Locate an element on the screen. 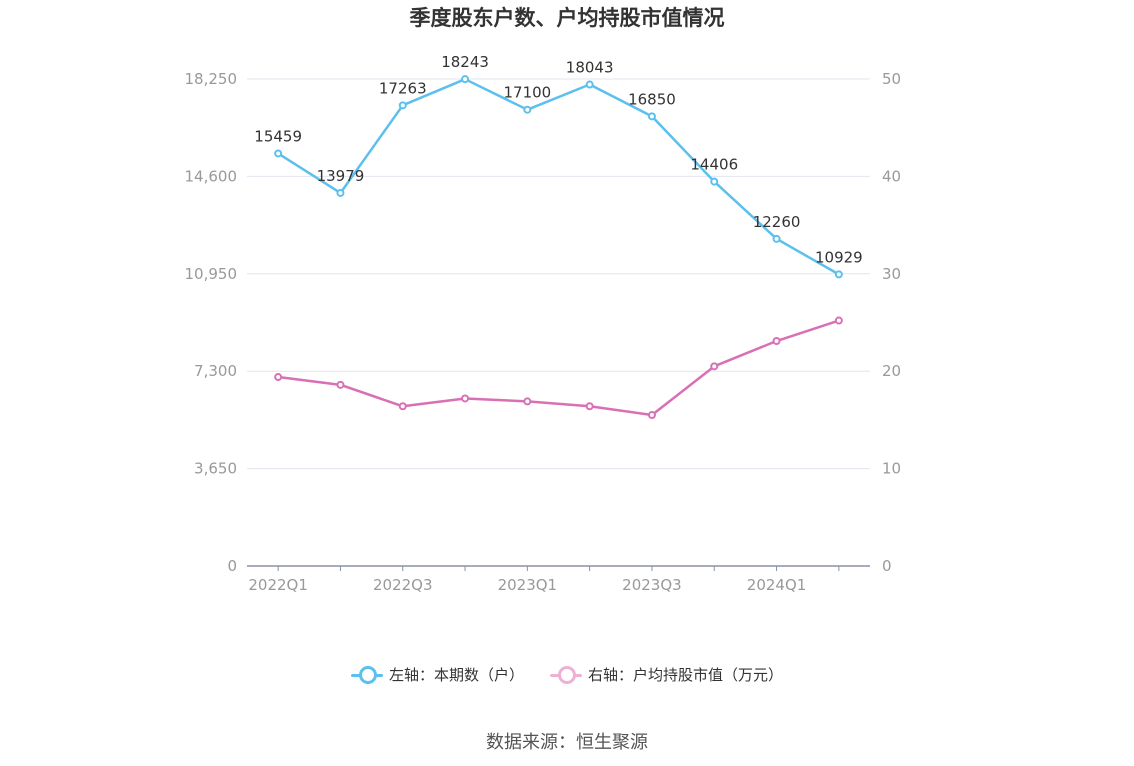 Image resolution: width=1134 pixels, height=766 pixels. right-axis-tick-label: 50 is located at coordinates (891, 79).